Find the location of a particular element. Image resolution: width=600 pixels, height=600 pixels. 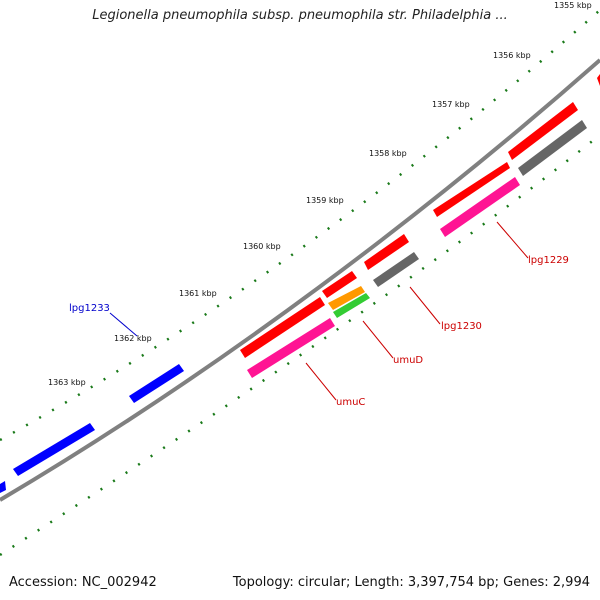

reverse-strand-features is located at coordinates (92, 428).